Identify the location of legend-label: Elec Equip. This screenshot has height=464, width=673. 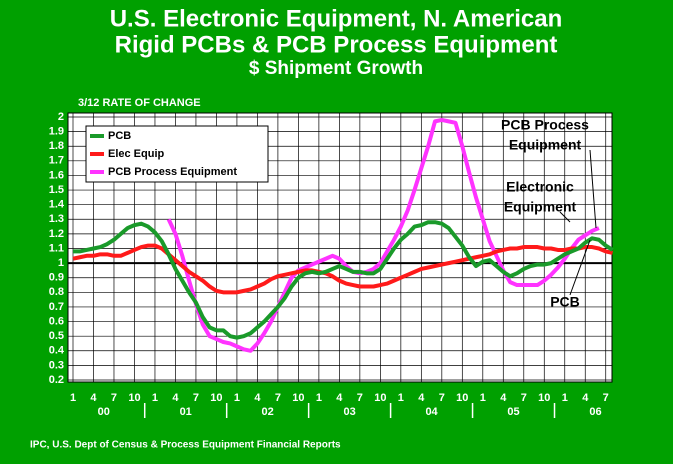
(136, 154).